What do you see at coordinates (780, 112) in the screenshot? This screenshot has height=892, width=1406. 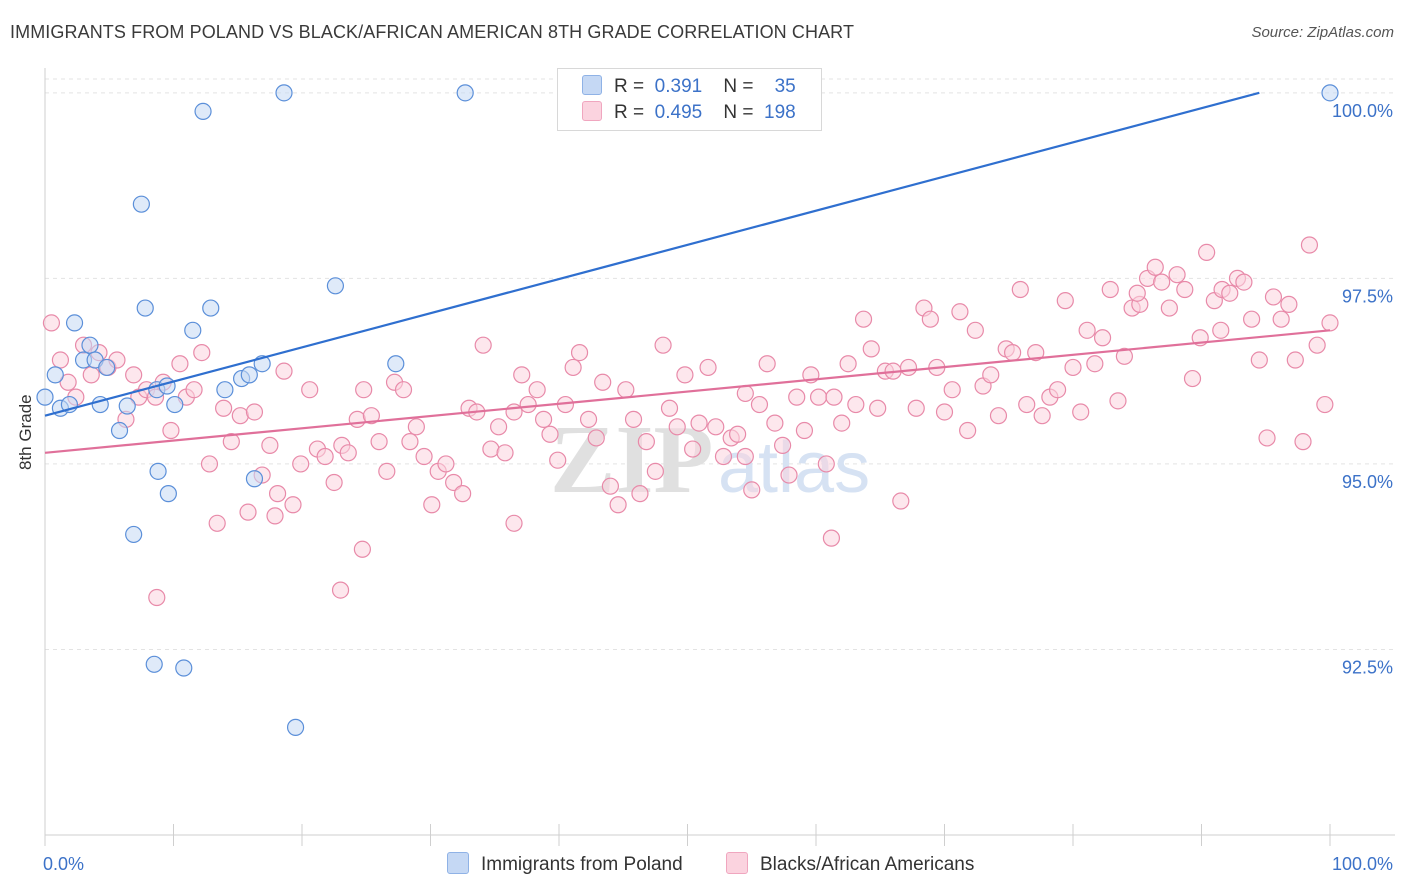 I see `legend-n-value: 198` at bounding box center [780, 112].